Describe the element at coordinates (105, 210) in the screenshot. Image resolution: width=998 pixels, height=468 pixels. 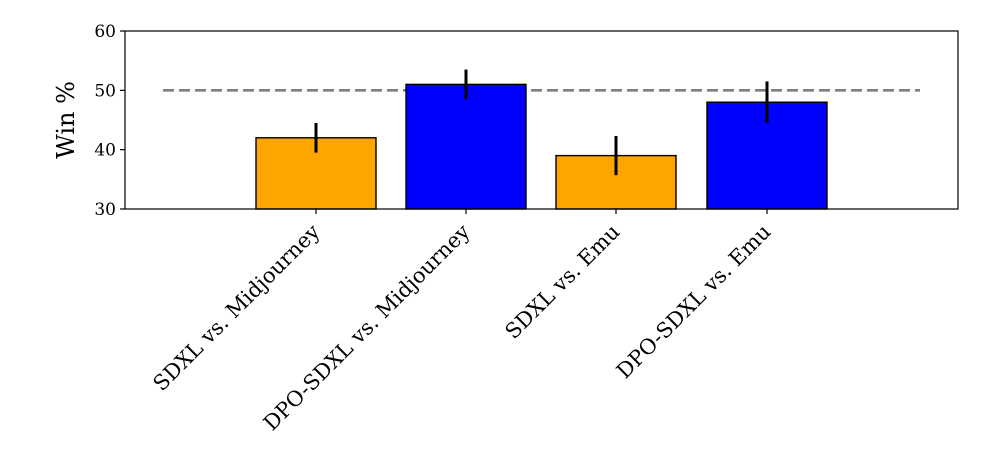
I see `y-tick-label-30: 30` at that location.